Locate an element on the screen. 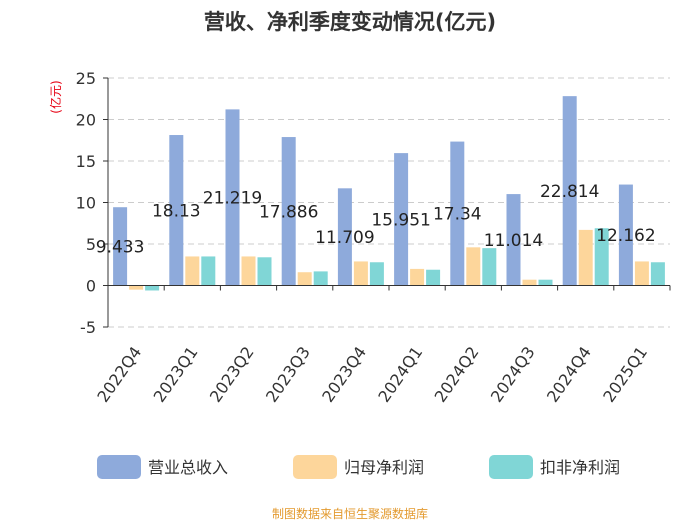 Image resolution: width=700 pixels, height=525 pixels. legend-label: 扣非净利润 is located at coordinates (580, 467).